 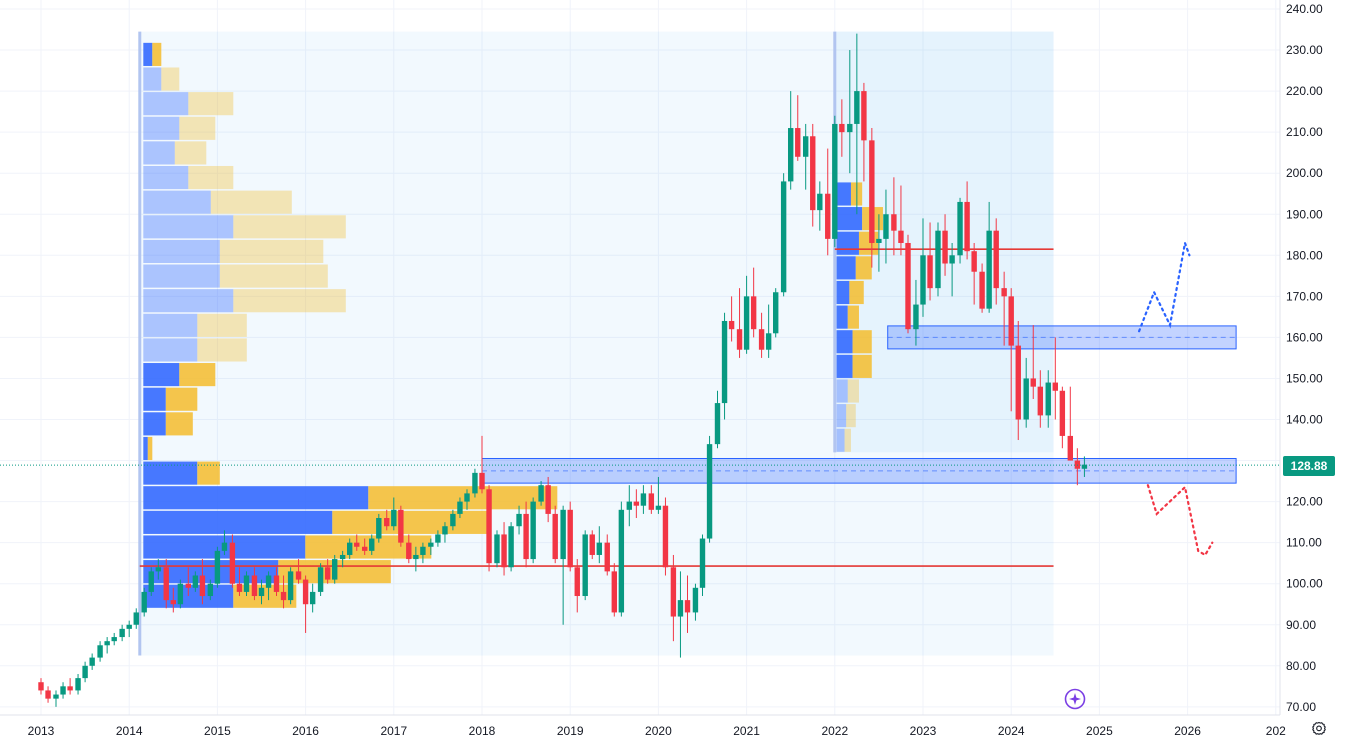 I want to click on time-axis-label: 2017, so click(x=393, y=731).